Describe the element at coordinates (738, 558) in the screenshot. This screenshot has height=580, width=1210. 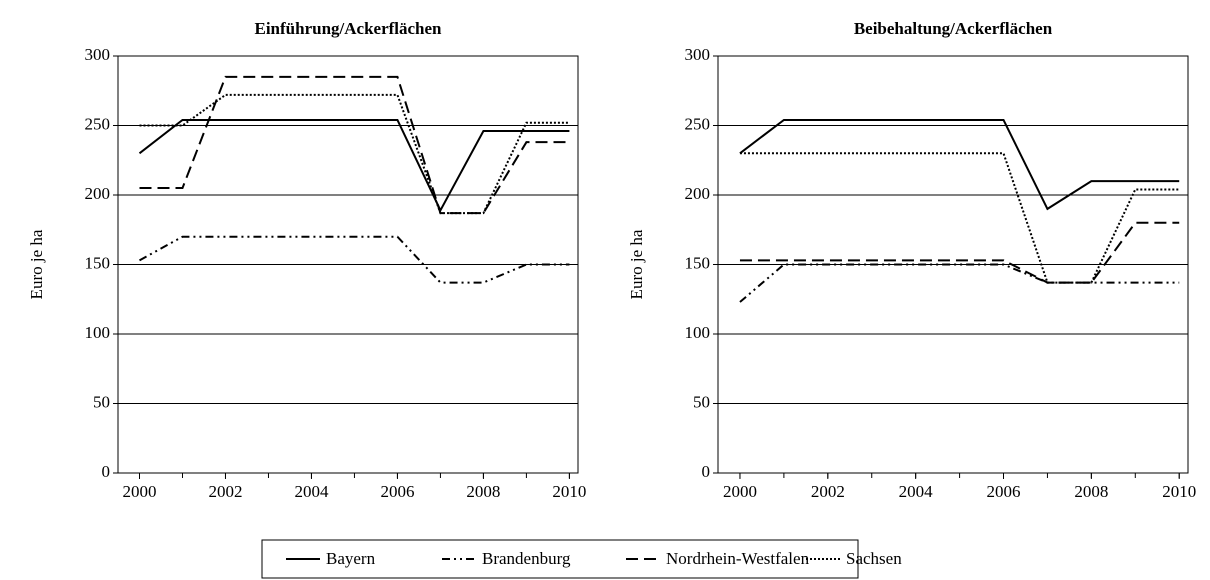
I see `legend-label: Nordrhein-Westfalen` at that location.